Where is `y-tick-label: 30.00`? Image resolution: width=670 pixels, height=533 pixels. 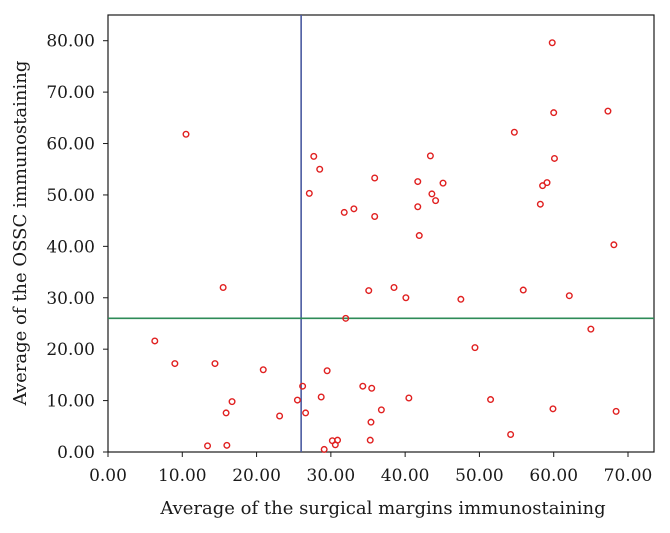 y-tick-label: 30.00 is located at coordinates (70, 299).